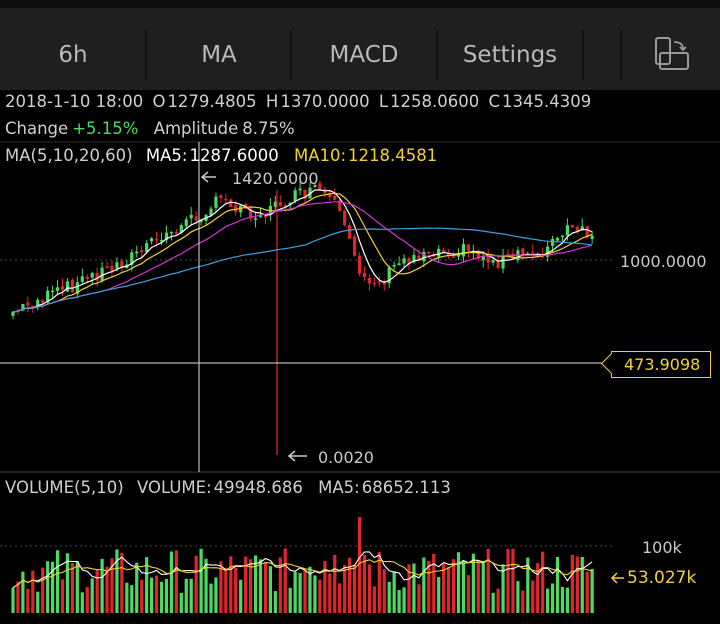 The image size is (720, 624). Describe the element at coordinates (69, 155) in the screenshot. I see `ma-legend-title: MA(5,10,20,60)` at that location.